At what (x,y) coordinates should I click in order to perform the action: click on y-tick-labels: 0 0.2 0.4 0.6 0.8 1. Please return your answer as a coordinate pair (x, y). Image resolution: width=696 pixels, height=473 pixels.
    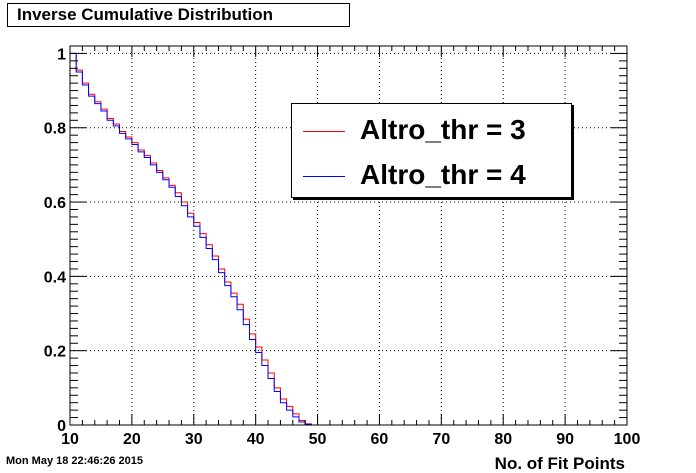
    Looking at the image, I should click on (55, 240).